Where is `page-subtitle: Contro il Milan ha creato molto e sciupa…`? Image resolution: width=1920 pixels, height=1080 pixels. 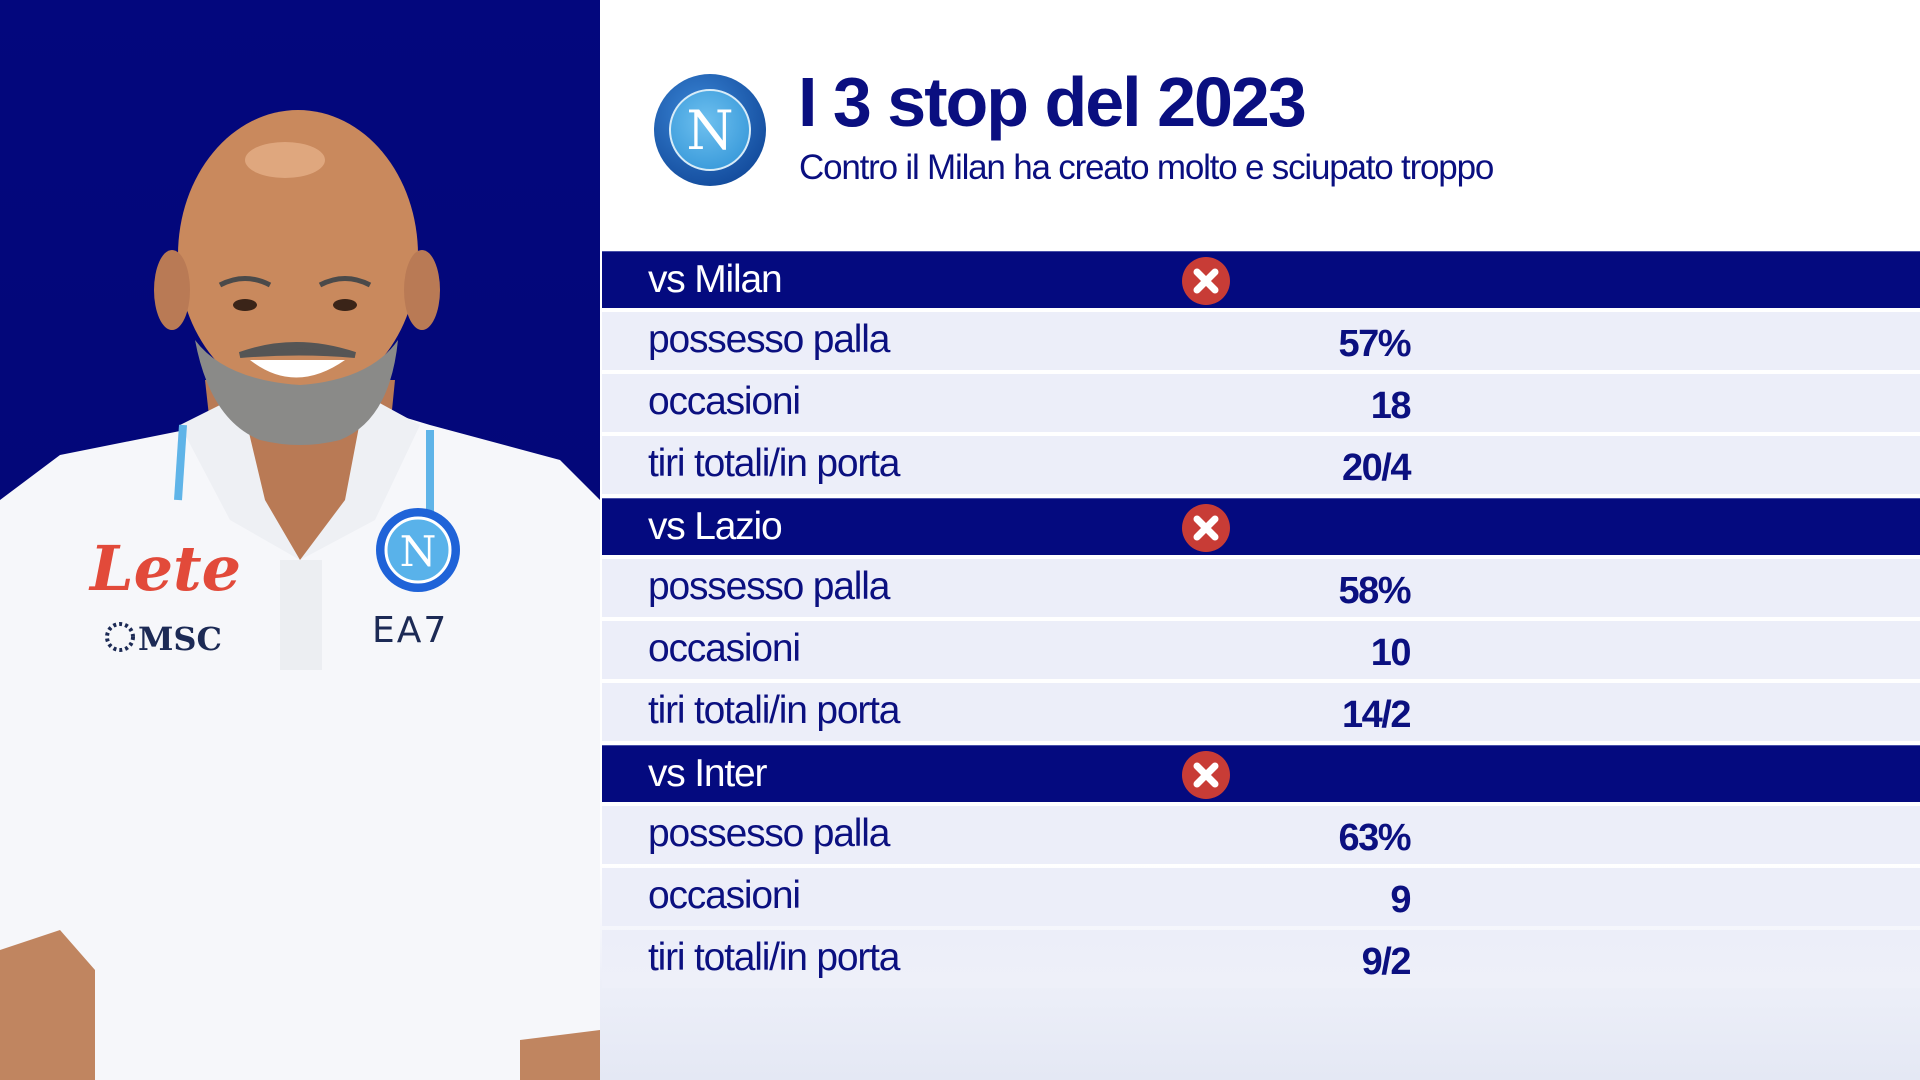
page-subtitle: Contro il Milan ha creato molto e sciupa… is located at coordinates (1146, 167).